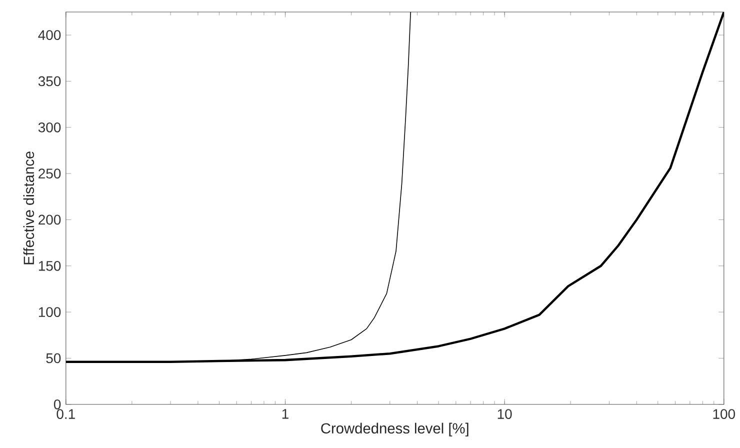 This screenshot has width=740, height=448. I want to click on x-tick-label: 100, so click(724, 413).